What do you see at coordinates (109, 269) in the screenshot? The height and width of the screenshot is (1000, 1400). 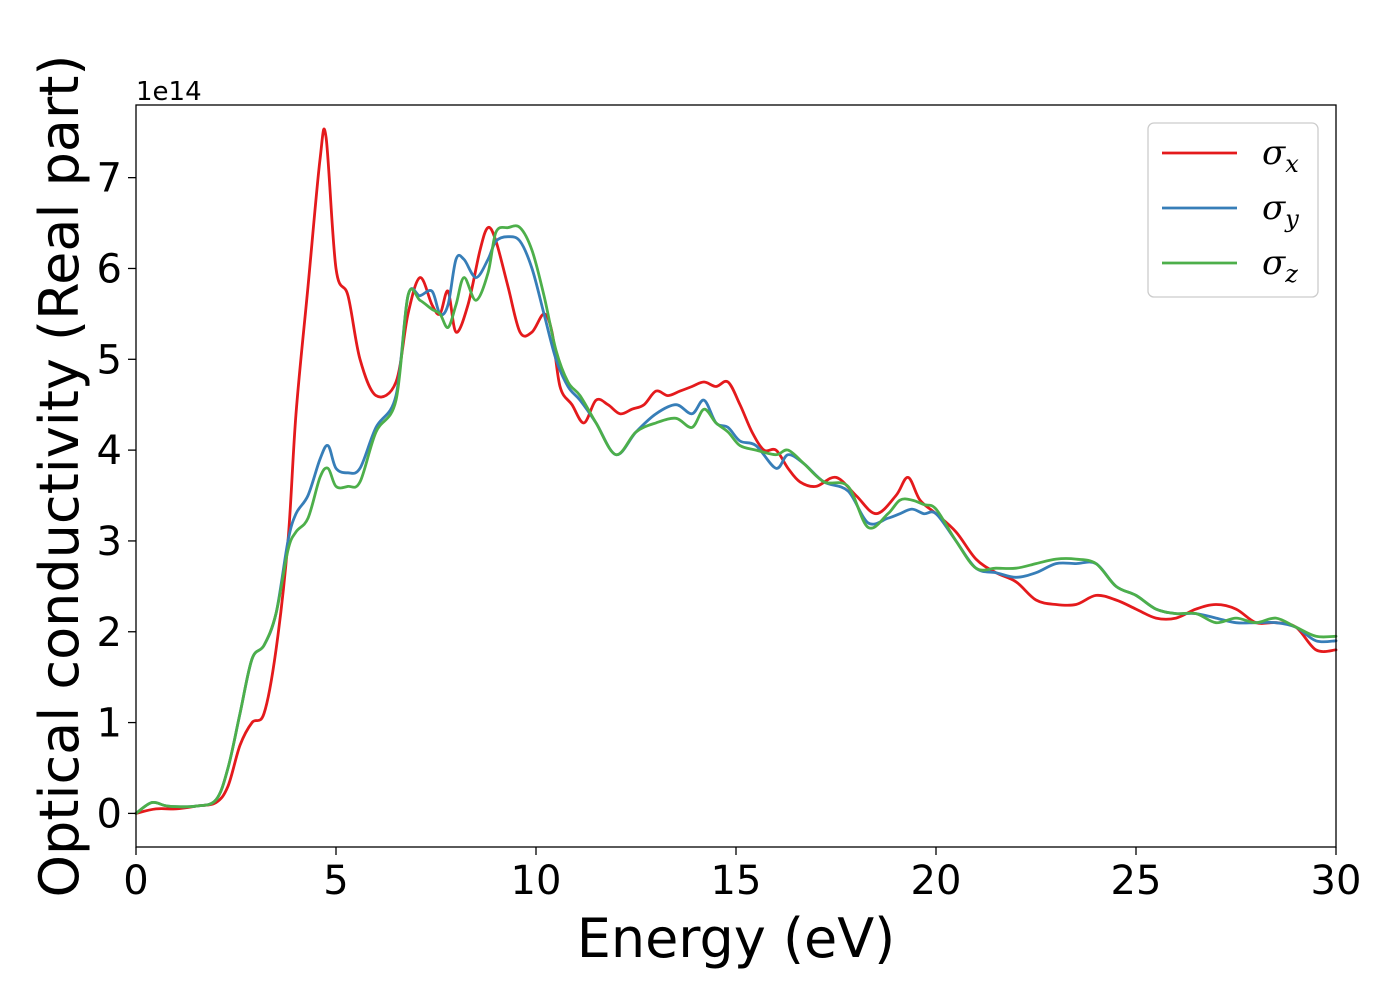 I see `y-tick-label: 6` at bounding box center [109, 269].